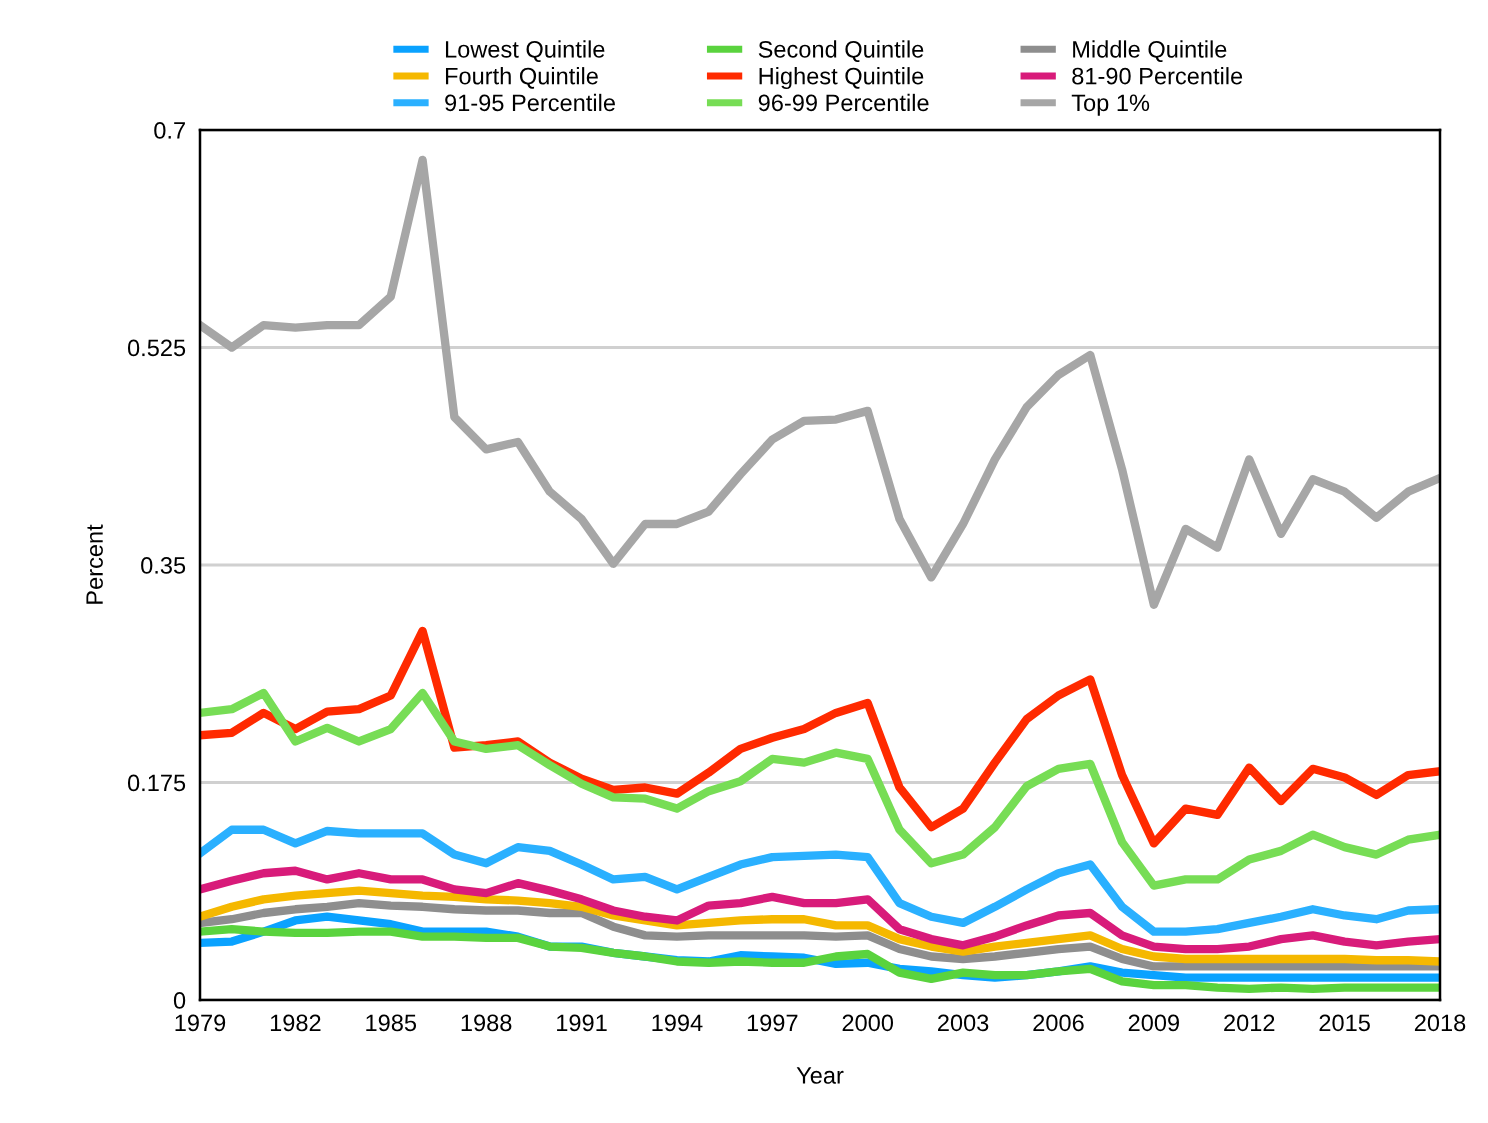 The width and height of the screenshot is (1488, 1123). What do you see at coordinates (391, 1023) in the screenshot?
I see `x-tick-label: 1985` at bounding box center [391, 1023].